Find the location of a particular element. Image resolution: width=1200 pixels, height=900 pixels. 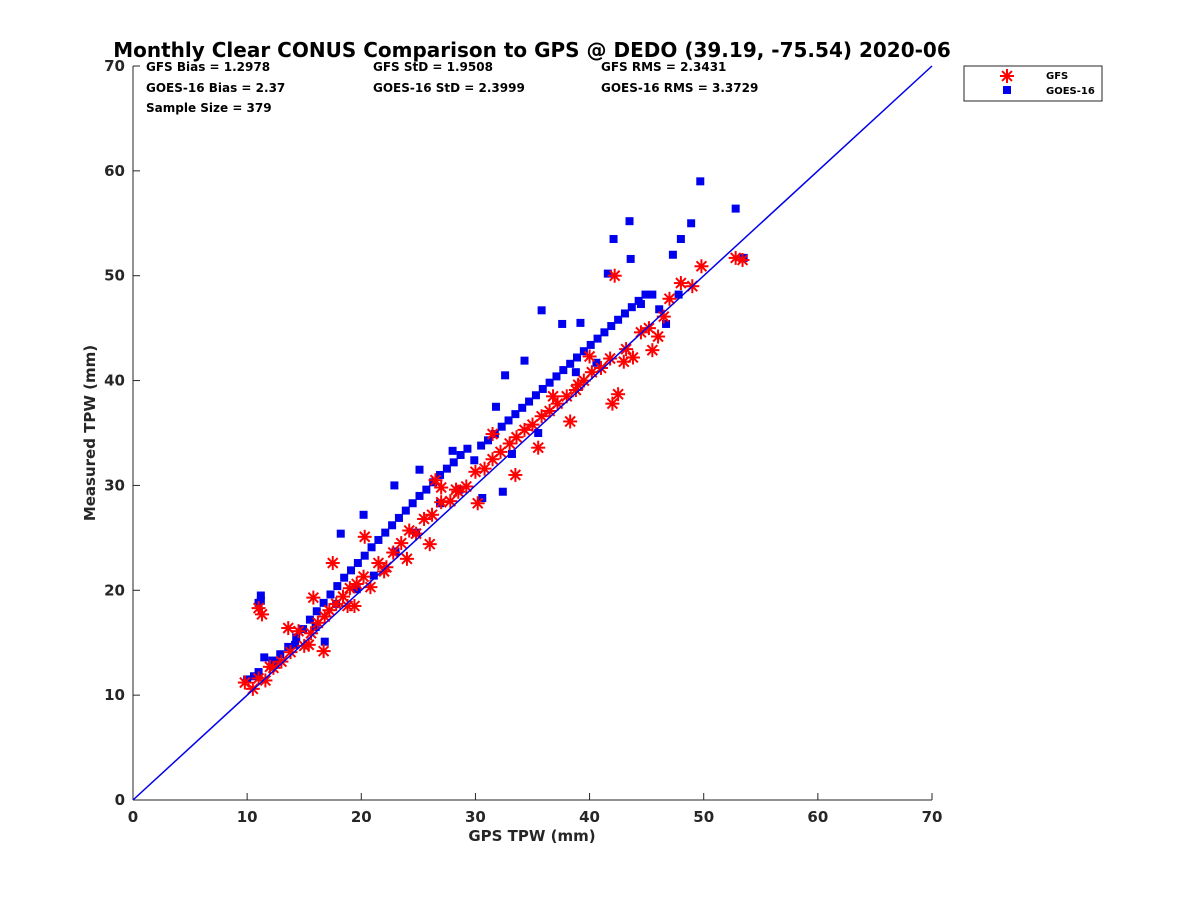

gfs-std-stat: GFS StD = 1.9508 is located at coordinates (433, 67).